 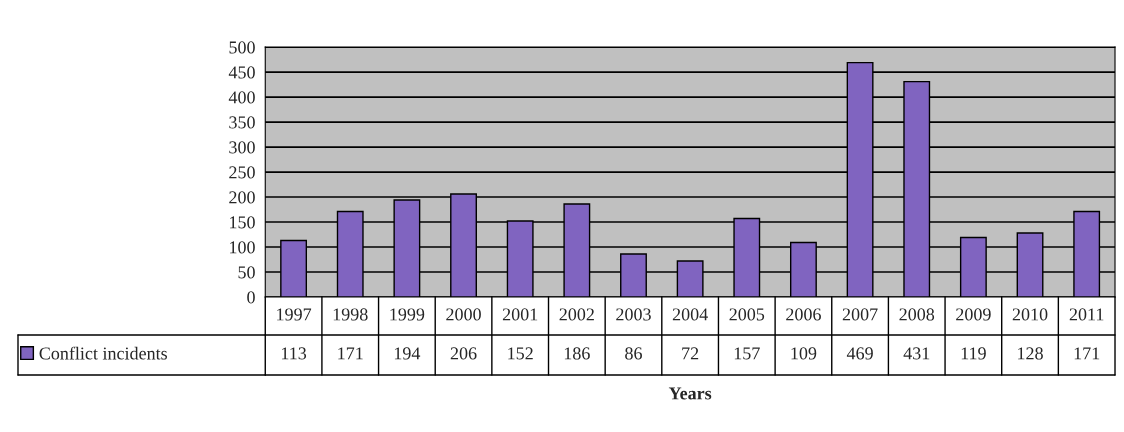 What do you see at coordinates (520, 314) in the screenshot?
I see `x-tick-label: 2001` at bounding box center [520, 314].